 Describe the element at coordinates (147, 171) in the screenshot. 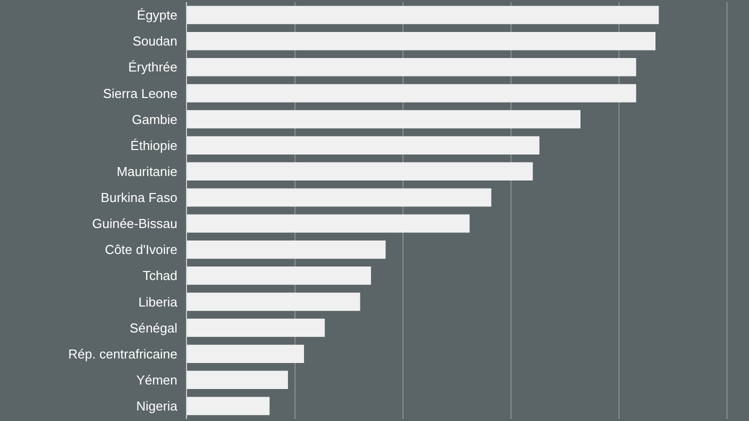

I see `y-tick-label: Mauritanie` at that location.